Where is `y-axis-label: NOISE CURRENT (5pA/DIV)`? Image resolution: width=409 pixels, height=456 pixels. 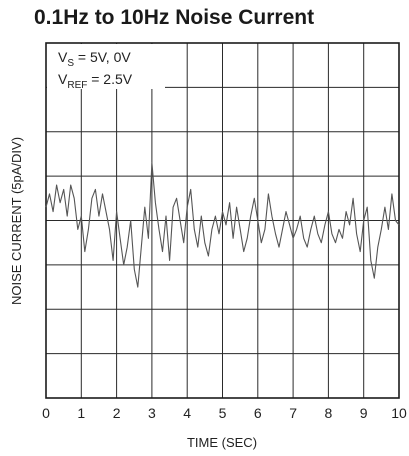 y-axis-label: NOISE CURRENT (5pA/DIV) is located at coordinates (16, 221).